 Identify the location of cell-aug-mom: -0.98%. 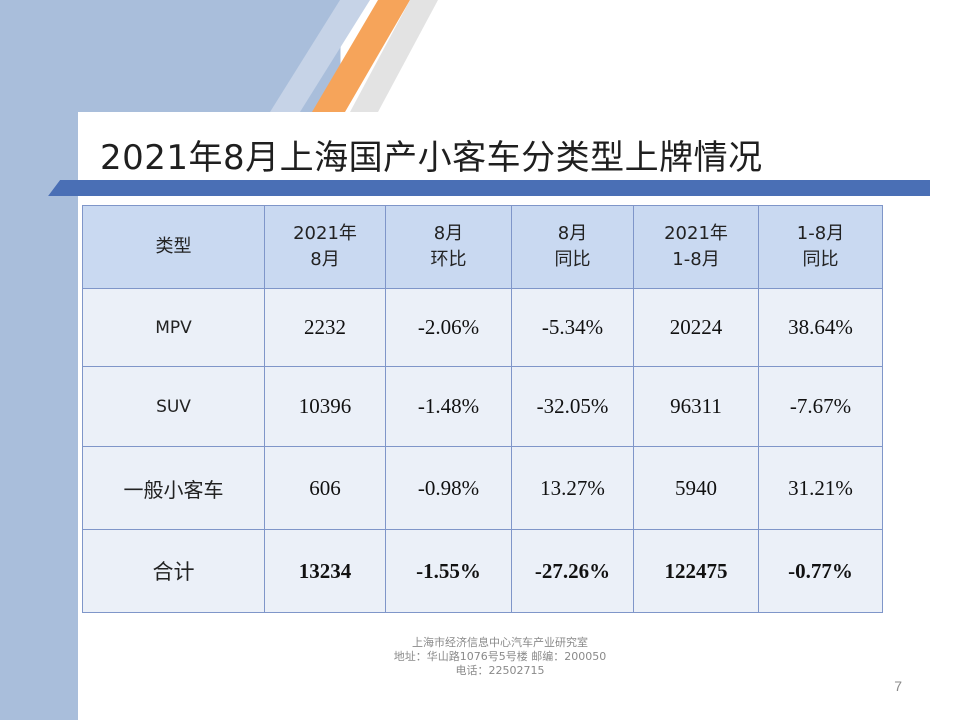
(448, 488).